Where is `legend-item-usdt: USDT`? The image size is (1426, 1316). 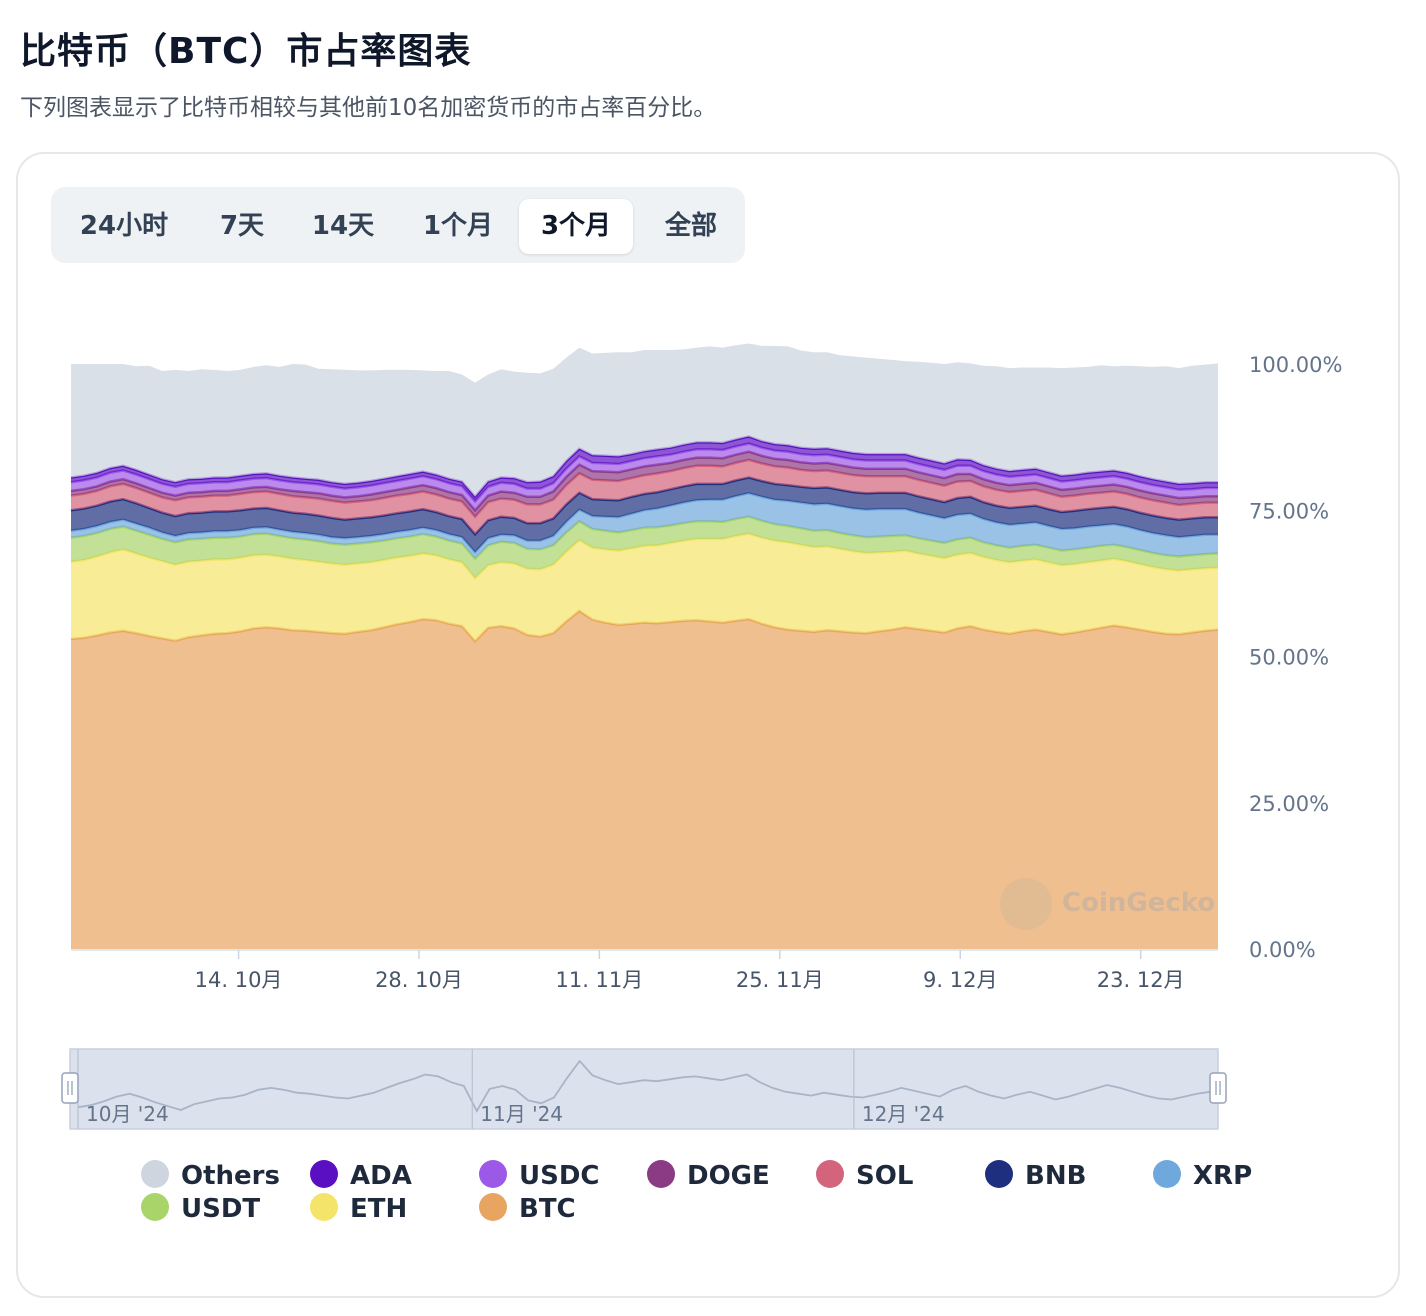
legend-item-usdt: USDT is located at coordinates (201, 1208).